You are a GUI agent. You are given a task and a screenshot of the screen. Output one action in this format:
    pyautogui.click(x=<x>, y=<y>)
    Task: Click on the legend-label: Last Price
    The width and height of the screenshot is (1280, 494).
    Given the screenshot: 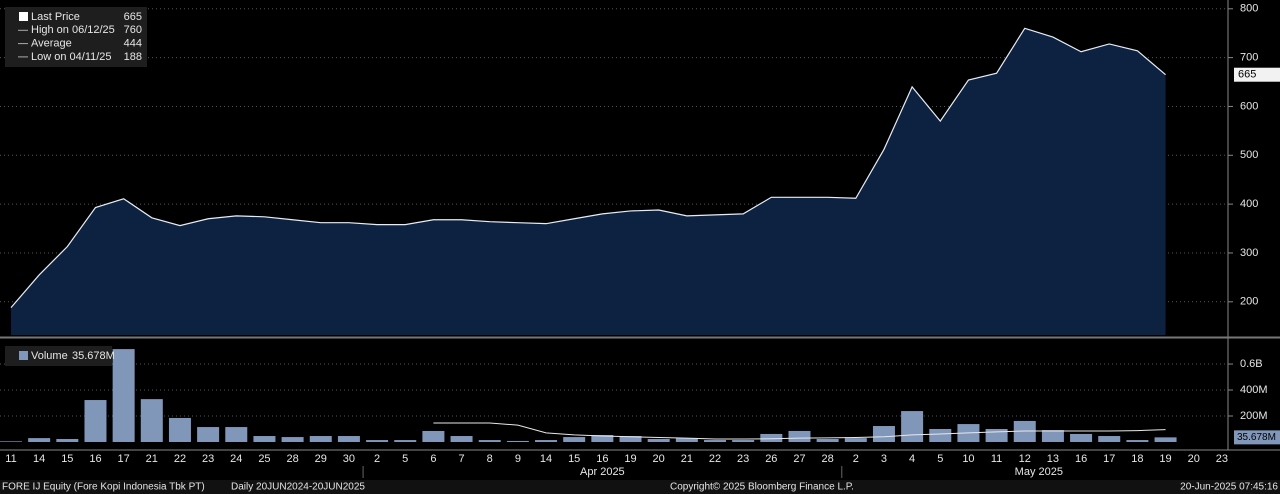 What is the action you would take?
    pyautogui.click(x=55, y=17)
    